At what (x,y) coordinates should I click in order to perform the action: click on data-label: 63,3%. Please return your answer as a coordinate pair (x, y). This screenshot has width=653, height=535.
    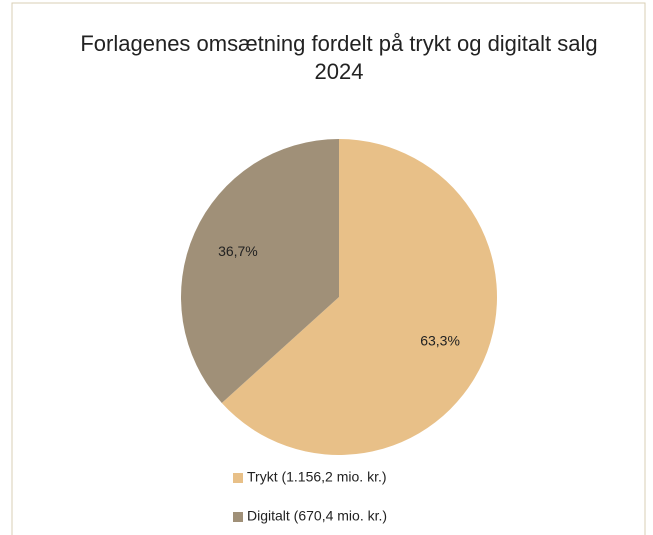
    Looking at the image, I should click on (440, 341).